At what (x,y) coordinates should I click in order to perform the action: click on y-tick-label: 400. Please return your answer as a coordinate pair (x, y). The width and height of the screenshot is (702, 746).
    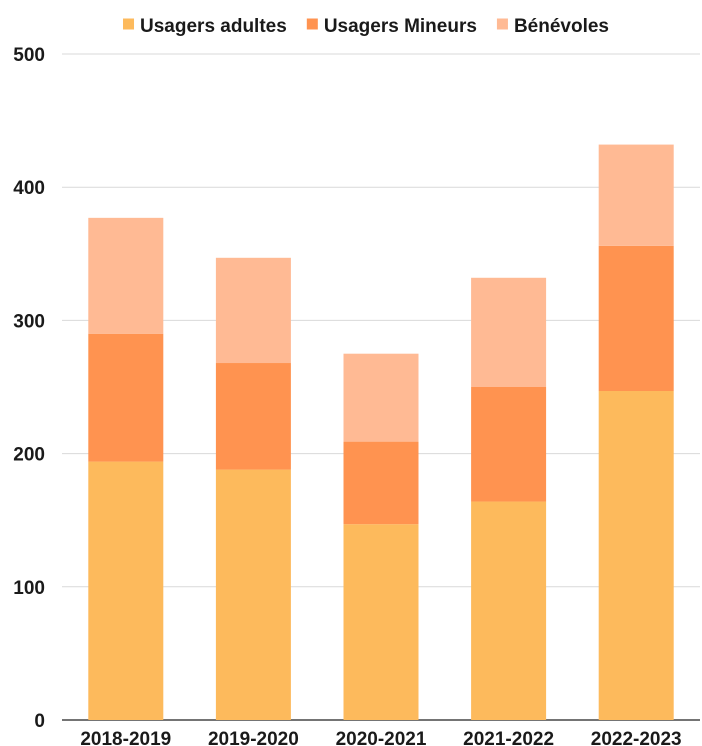
    Looking at the image, I should click on (29, 188).